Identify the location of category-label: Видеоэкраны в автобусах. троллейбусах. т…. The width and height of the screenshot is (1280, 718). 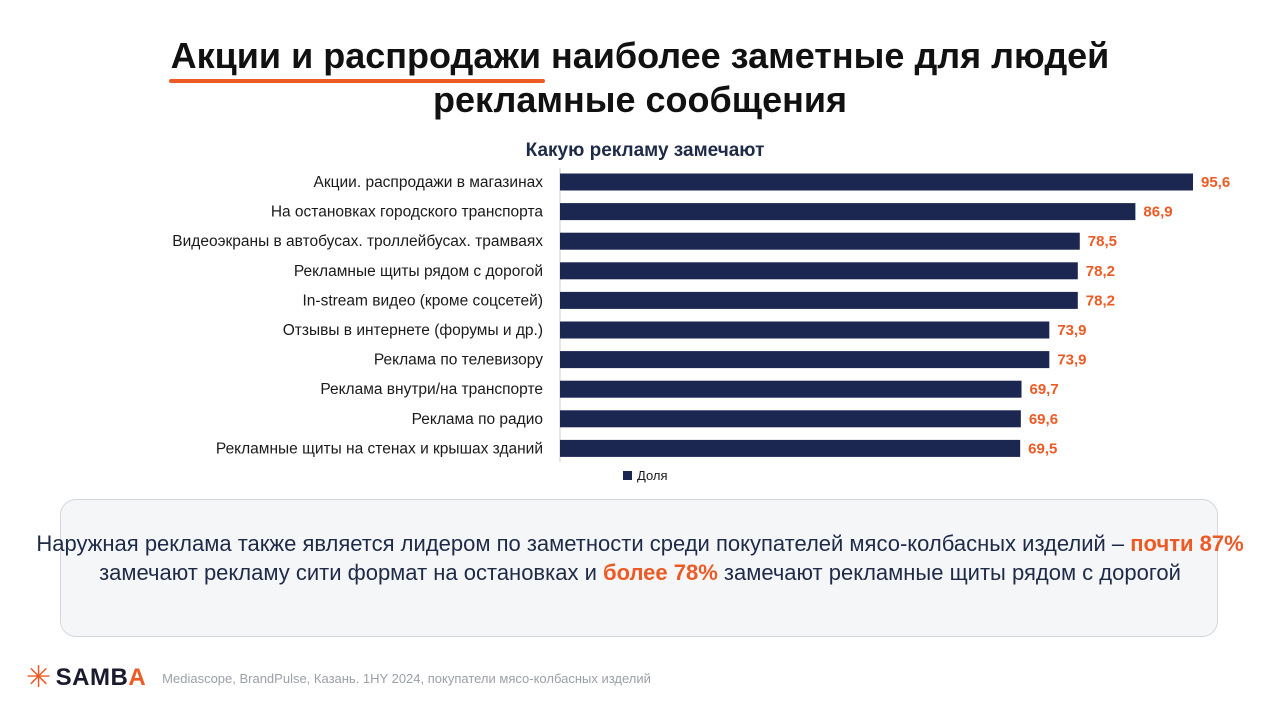
(357, 241).